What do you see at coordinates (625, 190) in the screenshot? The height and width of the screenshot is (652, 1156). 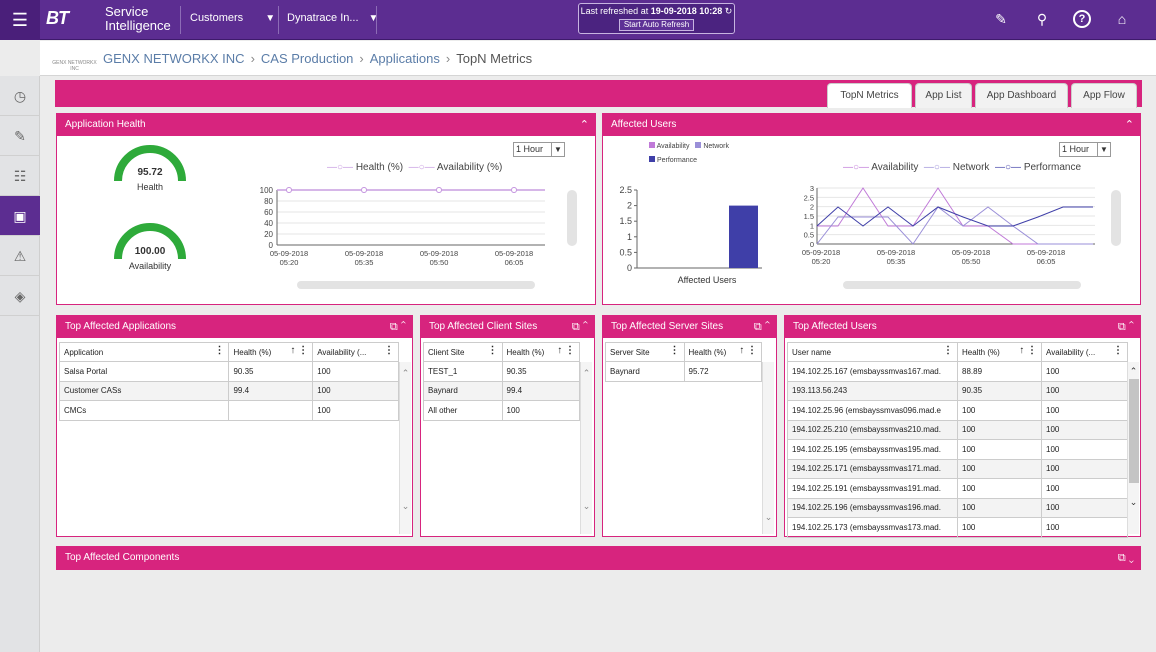 I see `y-tick-label: 2.5` at bounding box center [625, 190].